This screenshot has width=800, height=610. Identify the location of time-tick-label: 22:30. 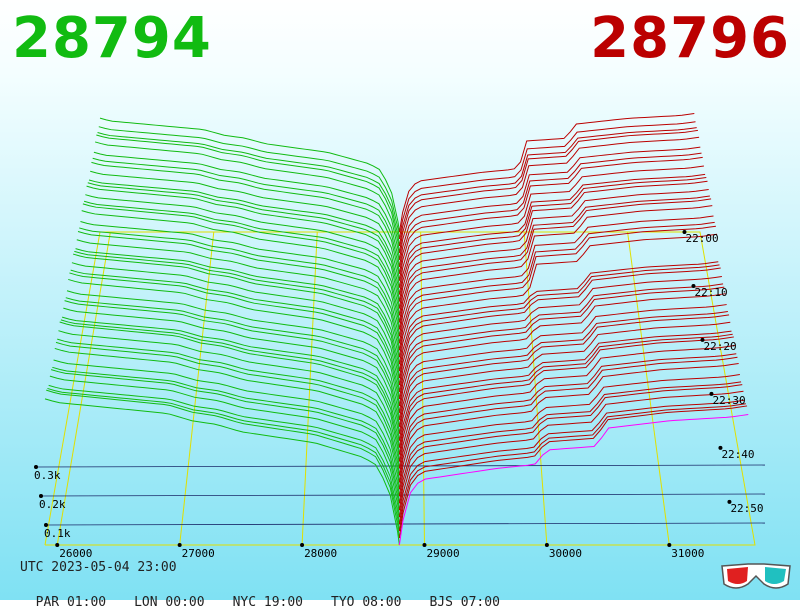
(728, 400).